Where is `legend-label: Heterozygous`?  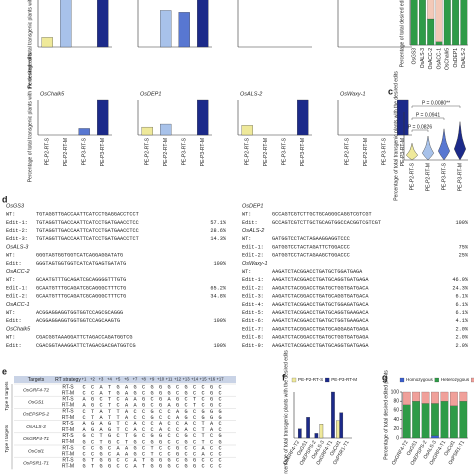 legend-label: Heterozygous is located at coordinates (455, 379).